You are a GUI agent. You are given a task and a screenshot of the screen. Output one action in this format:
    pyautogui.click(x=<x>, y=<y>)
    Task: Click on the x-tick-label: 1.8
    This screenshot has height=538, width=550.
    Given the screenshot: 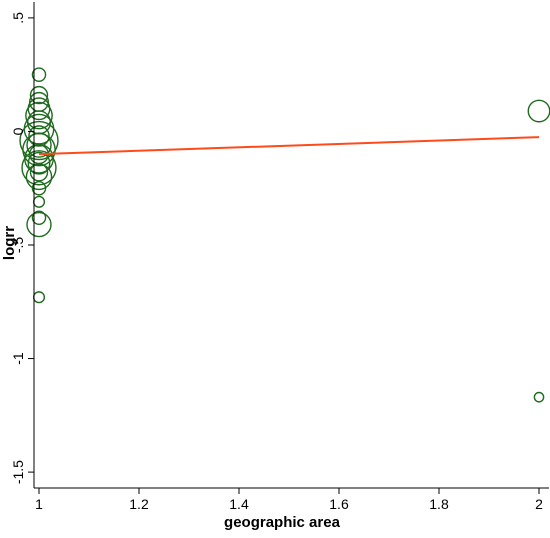 What is the action you would take?
    pyautogui.click(x=439, y=504)
    